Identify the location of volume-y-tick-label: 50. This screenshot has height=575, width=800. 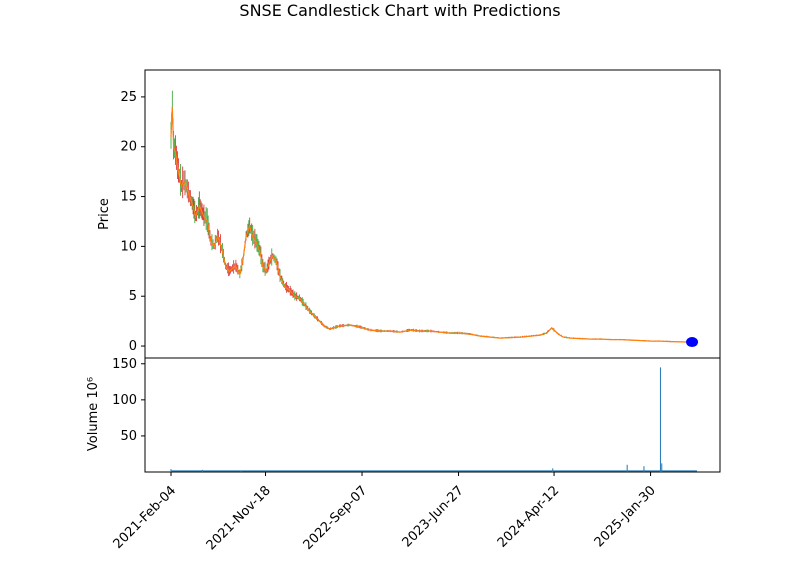
(128, 436).